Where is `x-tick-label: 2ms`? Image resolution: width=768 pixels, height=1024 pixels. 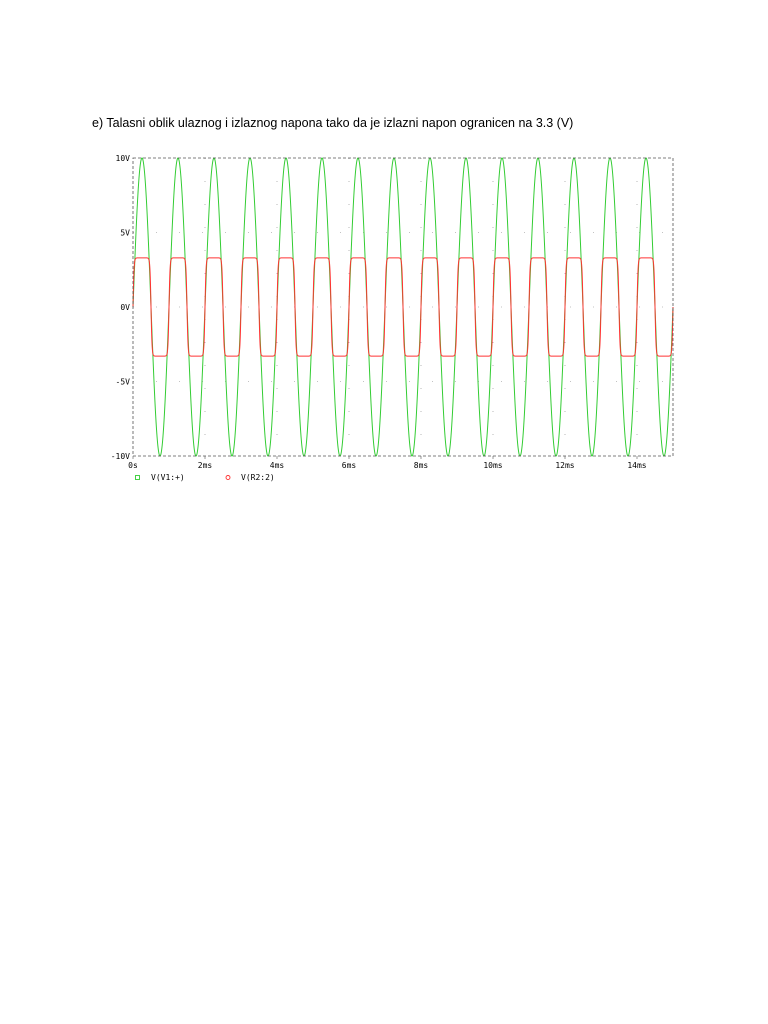
x-tick-label: 2ms is located at coordinates (205, 465).